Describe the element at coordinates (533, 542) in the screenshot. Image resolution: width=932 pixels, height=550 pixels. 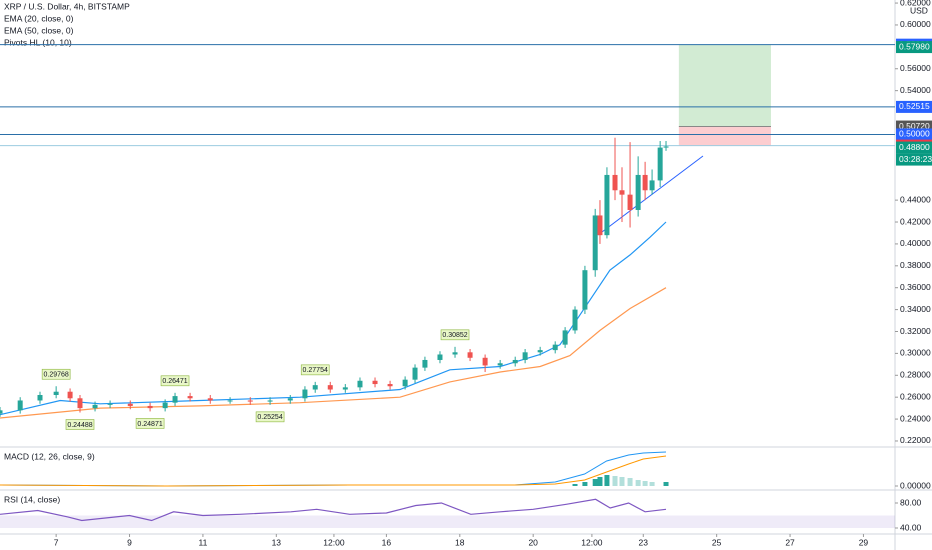
I see `x-tick-label: 20` at that location.